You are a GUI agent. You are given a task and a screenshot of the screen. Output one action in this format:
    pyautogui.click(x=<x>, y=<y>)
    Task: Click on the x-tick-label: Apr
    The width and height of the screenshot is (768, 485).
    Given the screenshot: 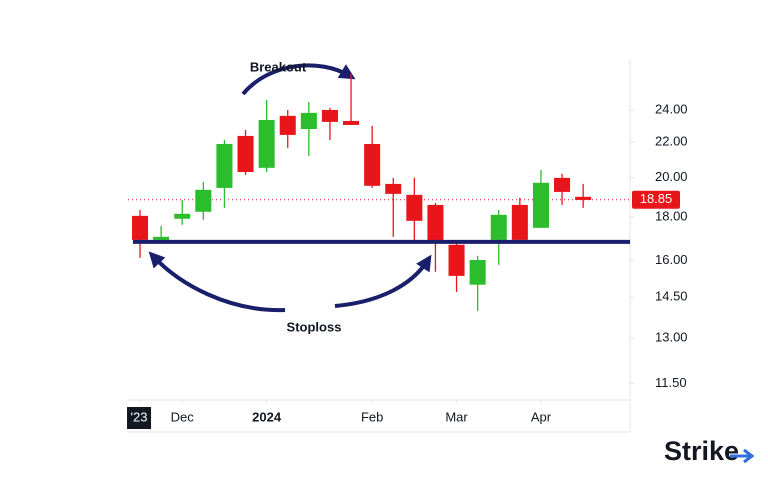 What is the action you would take?
    pyautogui.click(x=541, y=416)
    